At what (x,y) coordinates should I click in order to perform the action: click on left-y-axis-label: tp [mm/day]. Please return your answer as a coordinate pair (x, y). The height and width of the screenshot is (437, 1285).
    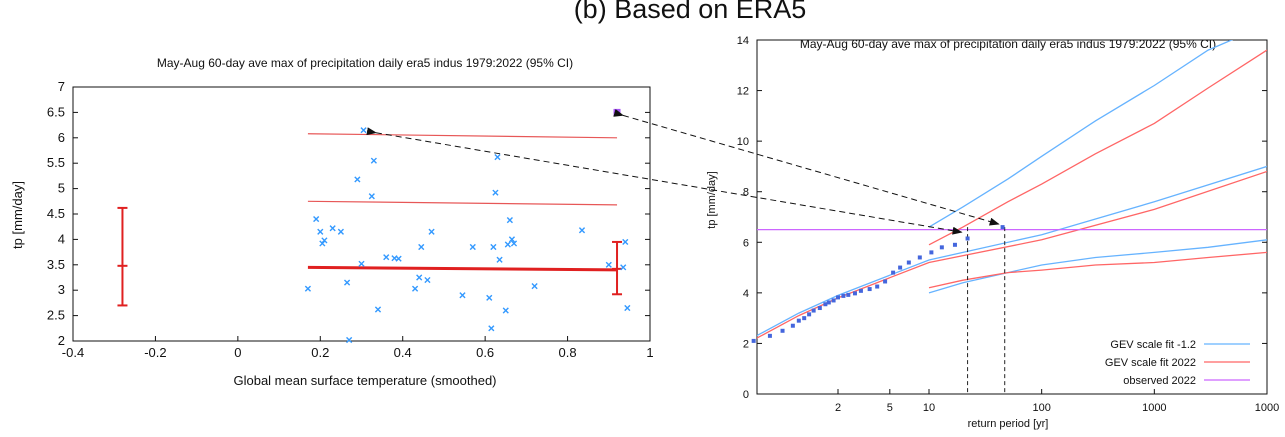
    Looking at the image, I should click on (17, 215).